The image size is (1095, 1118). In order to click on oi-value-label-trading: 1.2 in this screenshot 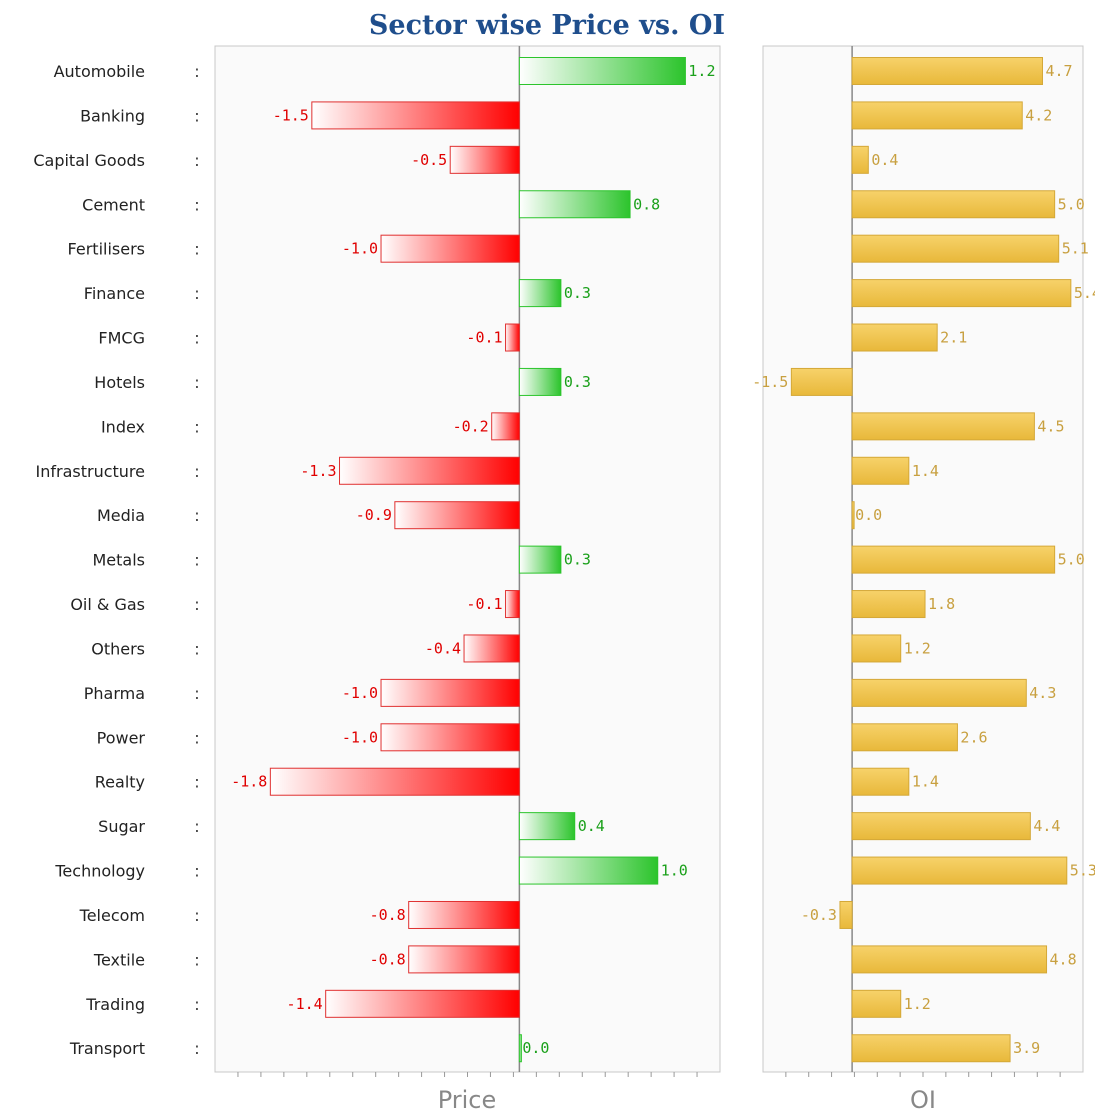, I will do `click(917, 1004)`.